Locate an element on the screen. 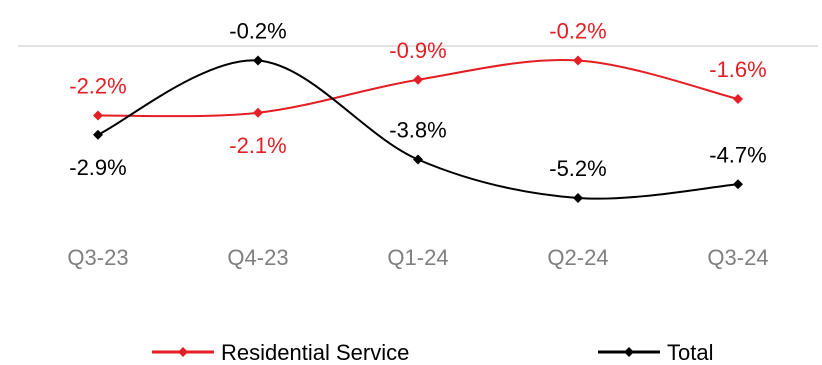 This screenshot has height=365, width=822. category-label: Q1-24 is located at coordinates (417, 257).